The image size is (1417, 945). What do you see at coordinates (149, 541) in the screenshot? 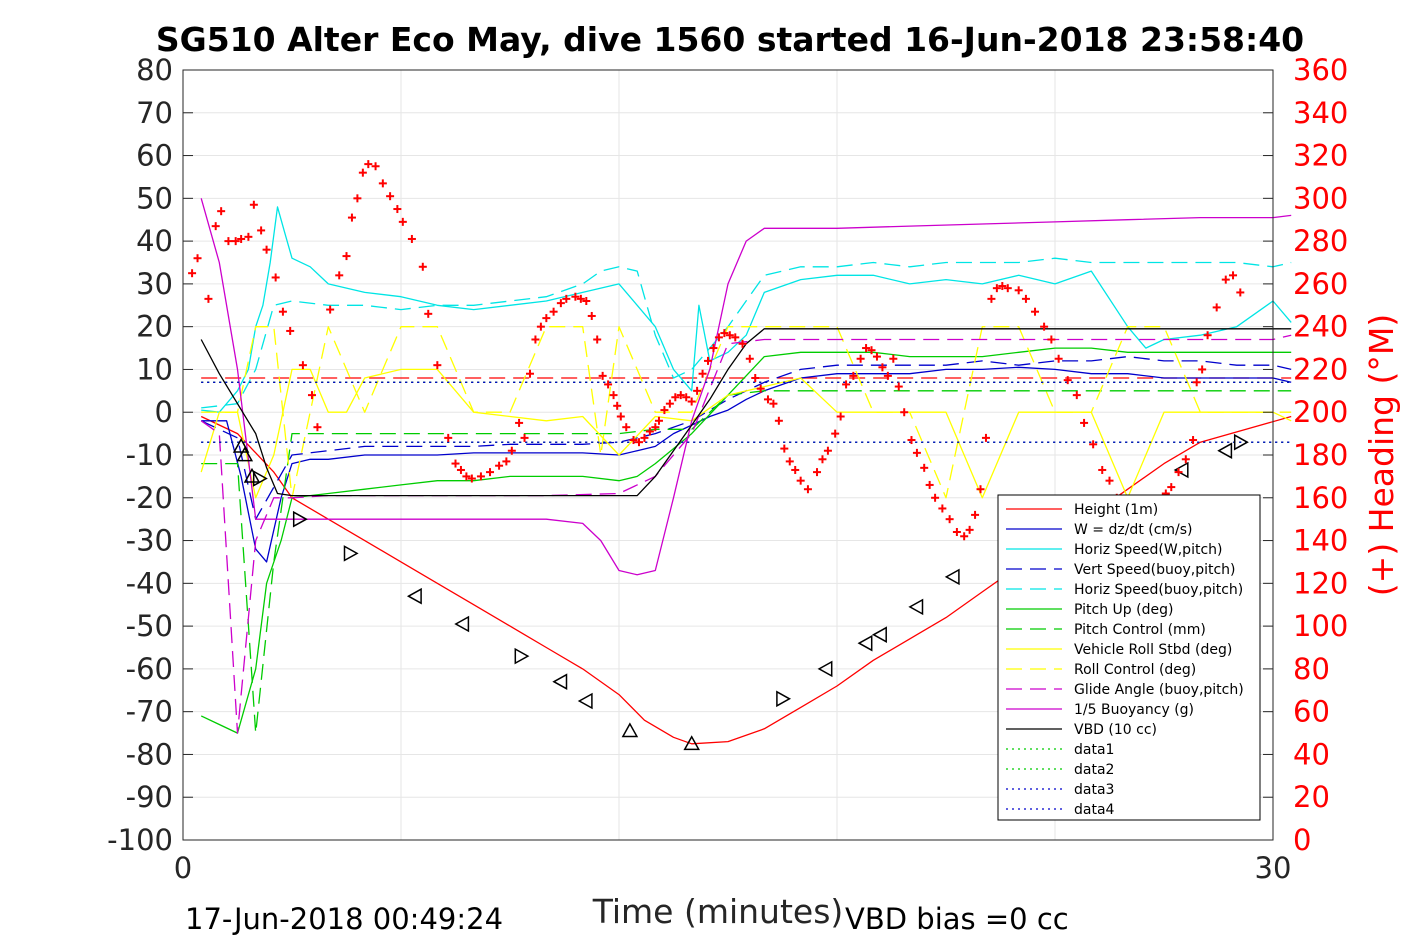
I see `y-tick-label-left: -30` at bounding box center [149, 541].